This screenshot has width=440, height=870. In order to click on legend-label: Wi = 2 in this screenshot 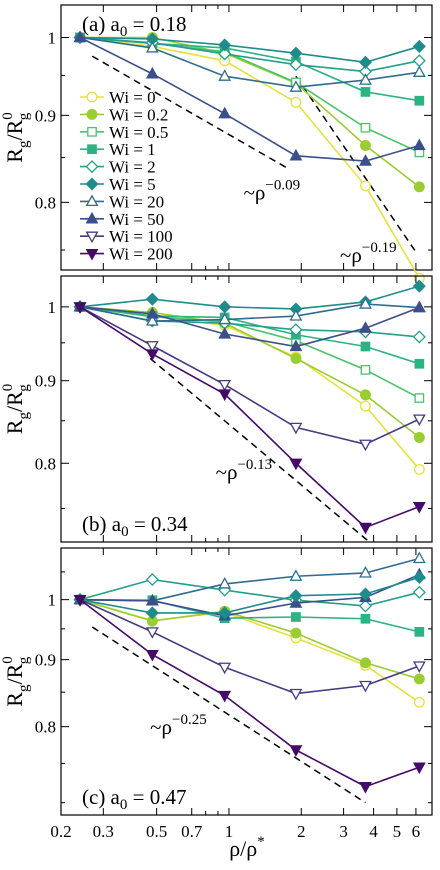, I will do `click(132, 167)`.